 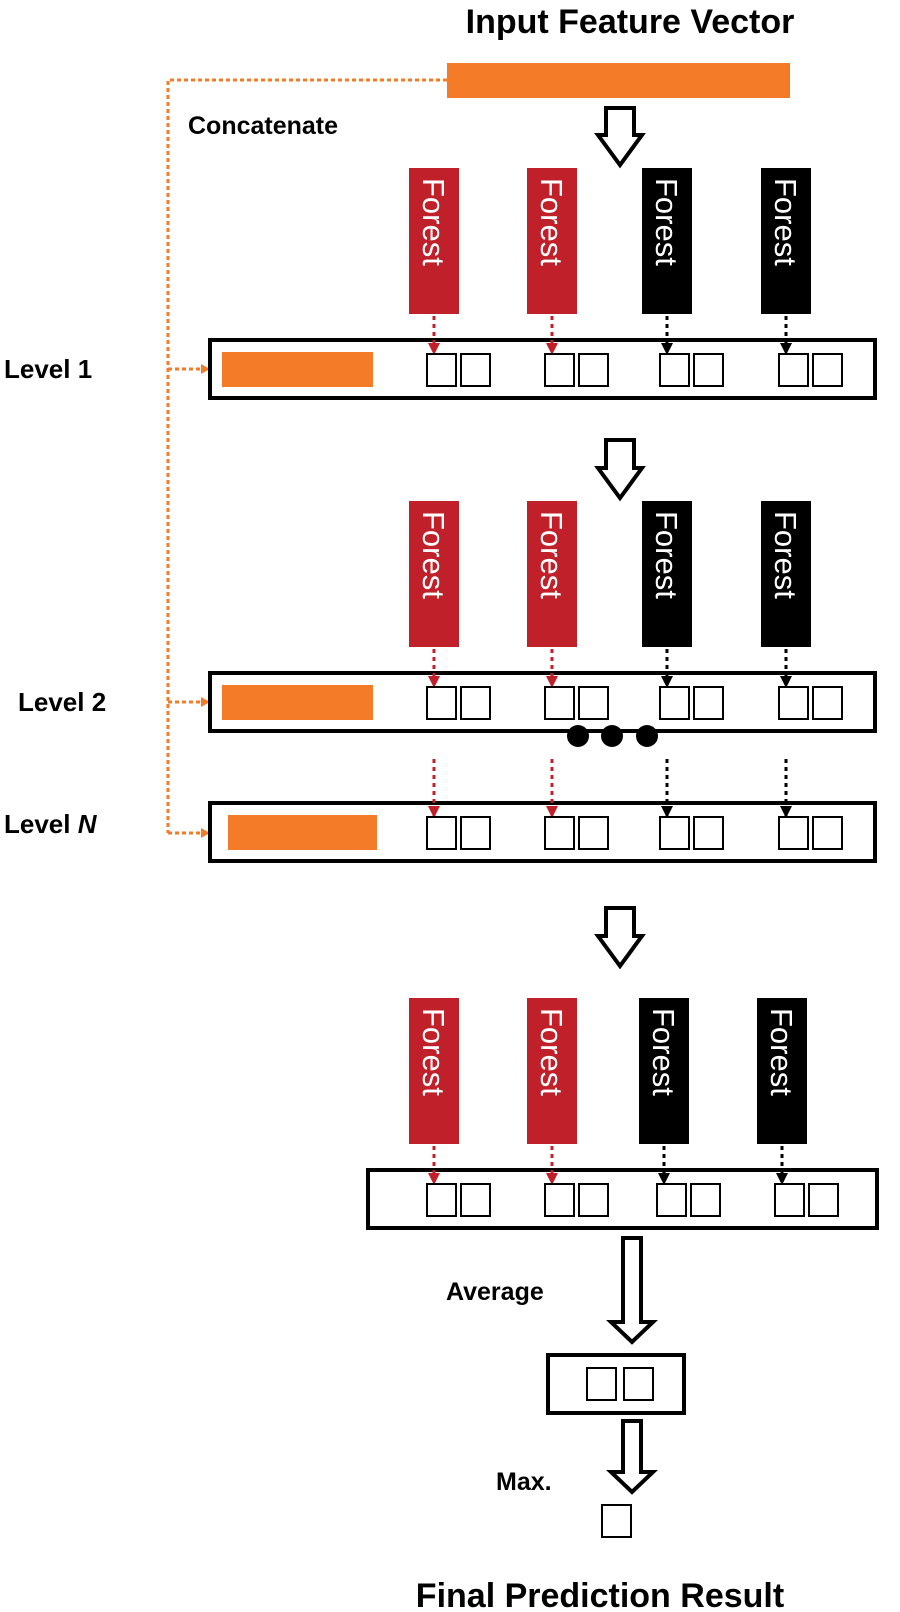 I want to click on result-title: Final Prediction Result, so click(x=600, y=1594).